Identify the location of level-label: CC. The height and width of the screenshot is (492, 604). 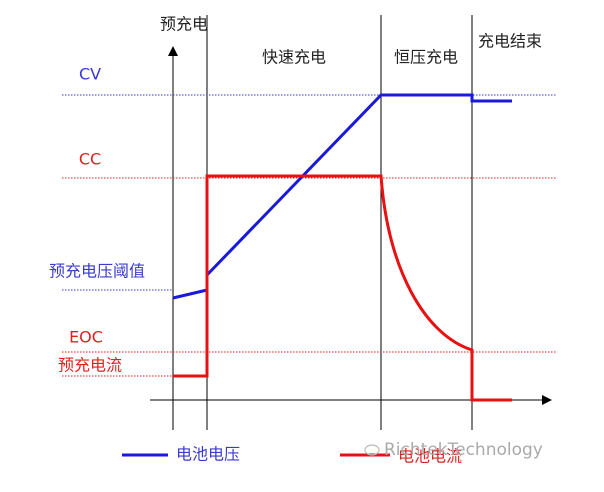
(90, 159).